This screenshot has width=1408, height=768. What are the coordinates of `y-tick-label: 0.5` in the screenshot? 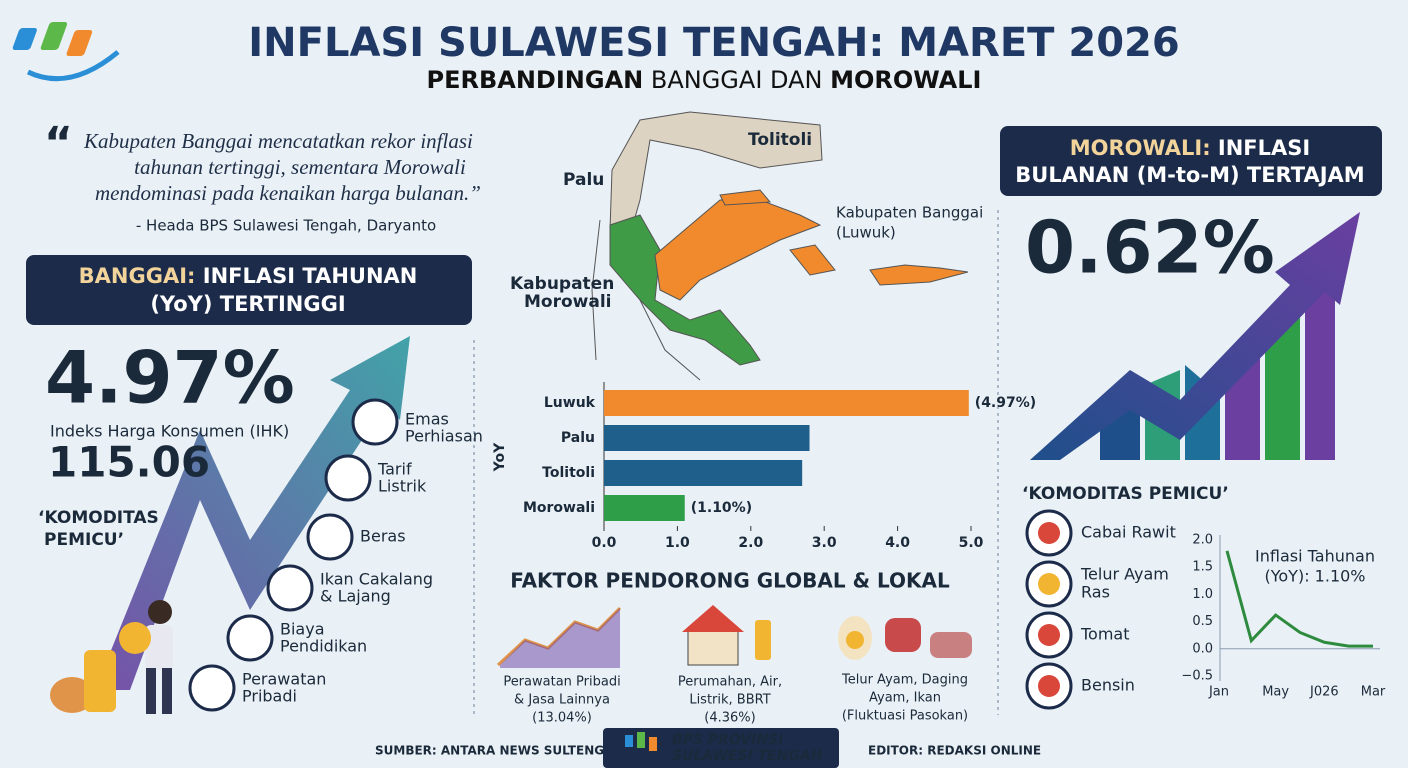 It's located at (1202, 621).